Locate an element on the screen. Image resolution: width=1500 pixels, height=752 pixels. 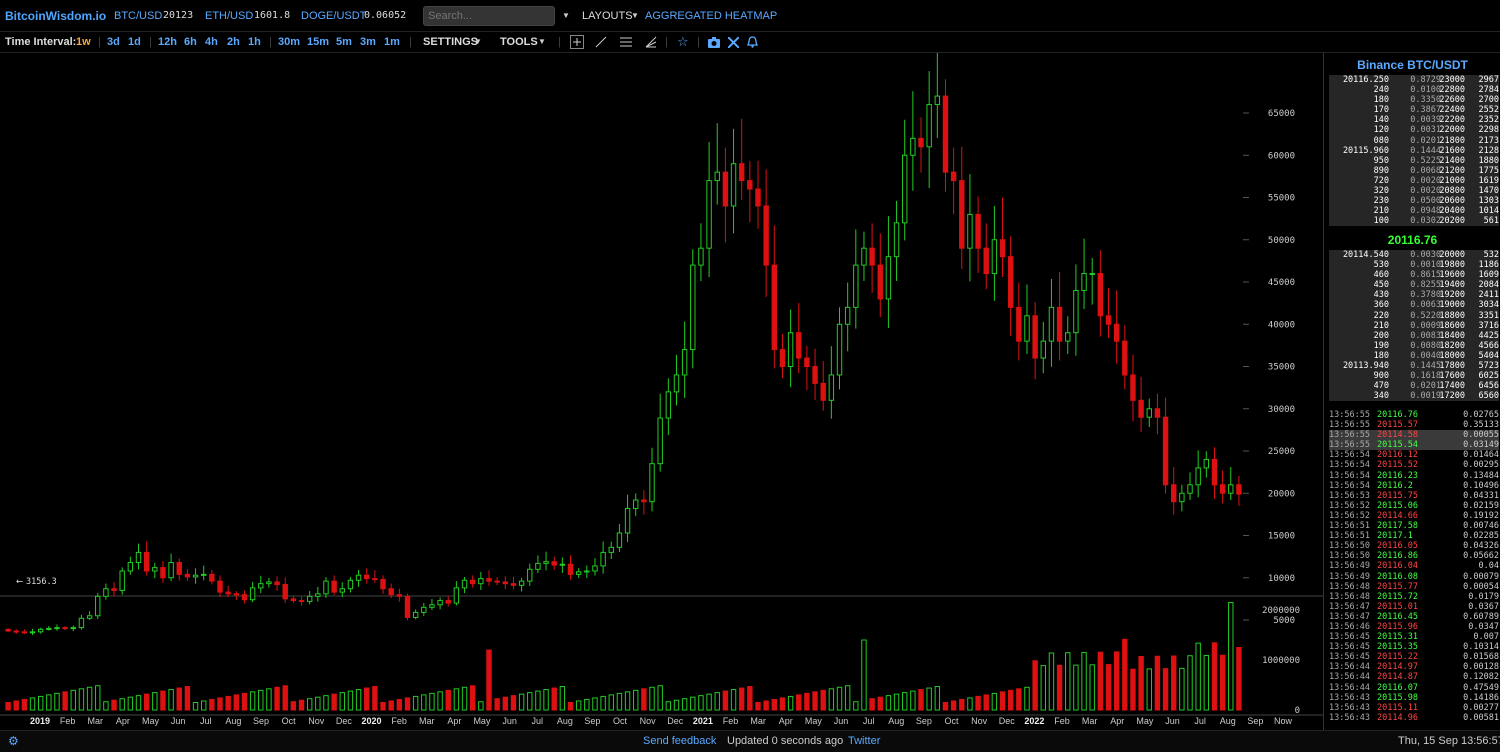
trade-row: 13:56:52 20114.66 0.19192 is located at coordinates (1414, 516).